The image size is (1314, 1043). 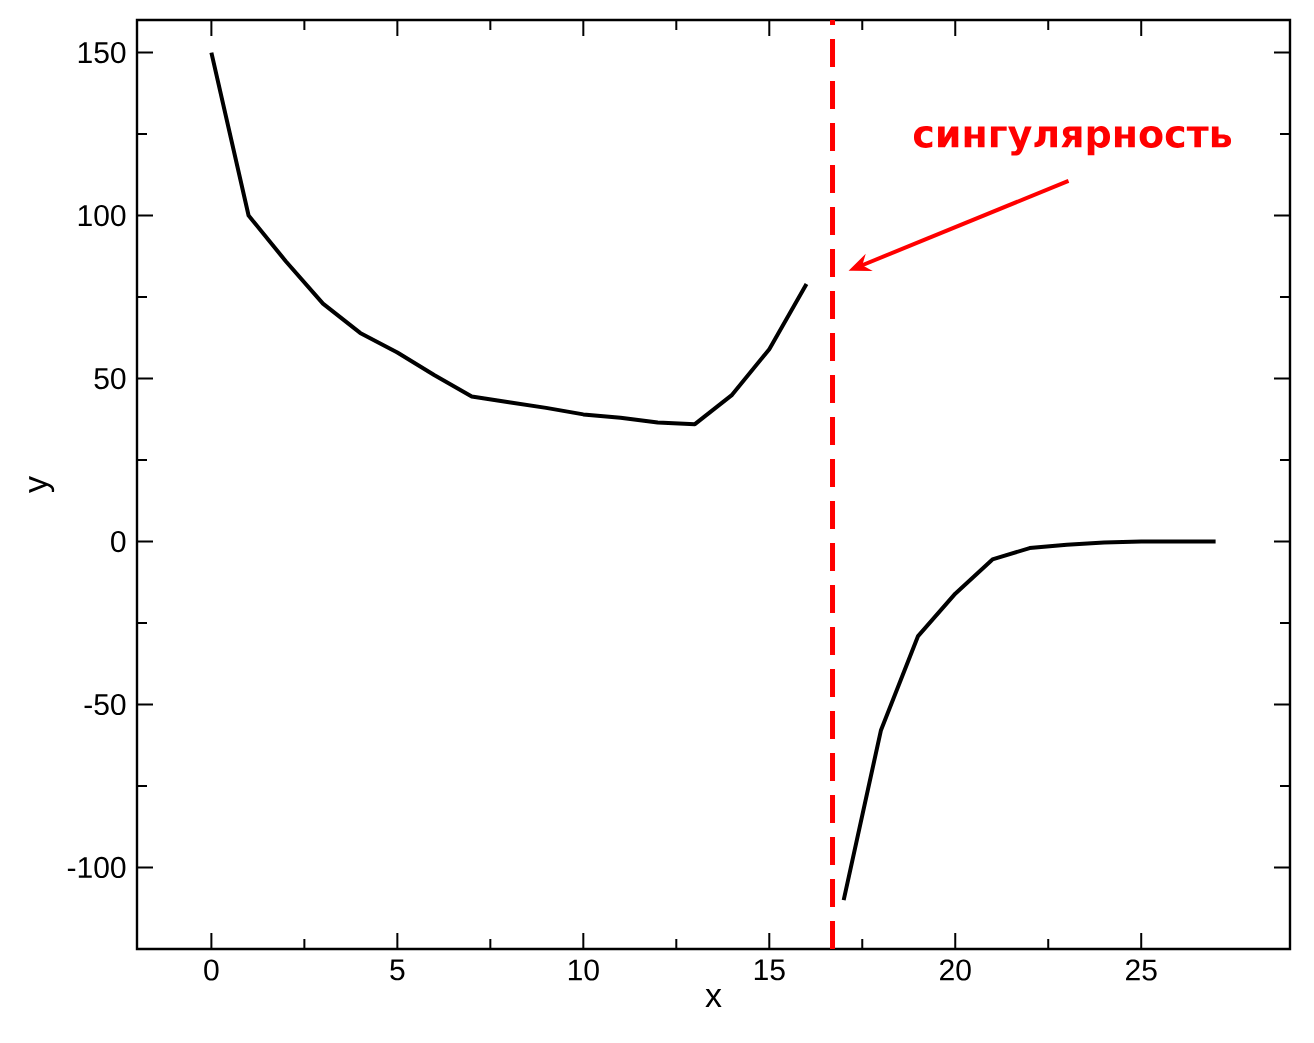 What do you see at coordinates (42, 484) in the screenshot?
I see `y-axis-title: y` at bounding box center [42, 484].